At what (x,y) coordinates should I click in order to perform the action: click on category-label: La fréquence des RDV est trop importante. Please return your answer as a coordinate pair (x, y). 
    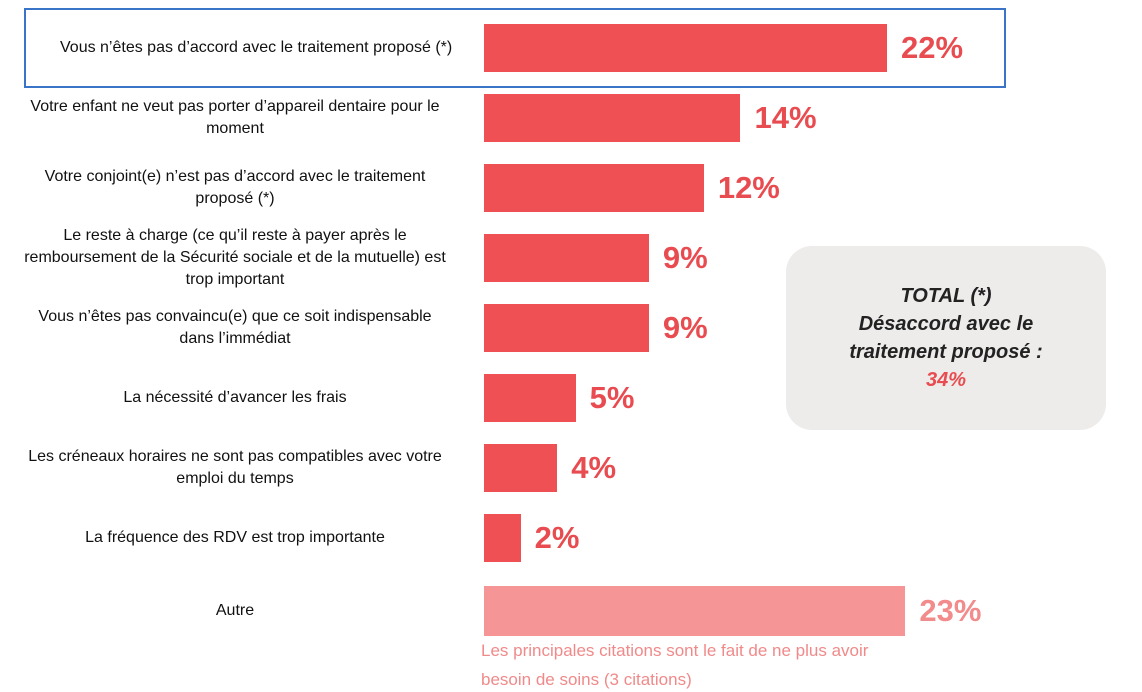
    Looking at the image, I should click on (235, 537).